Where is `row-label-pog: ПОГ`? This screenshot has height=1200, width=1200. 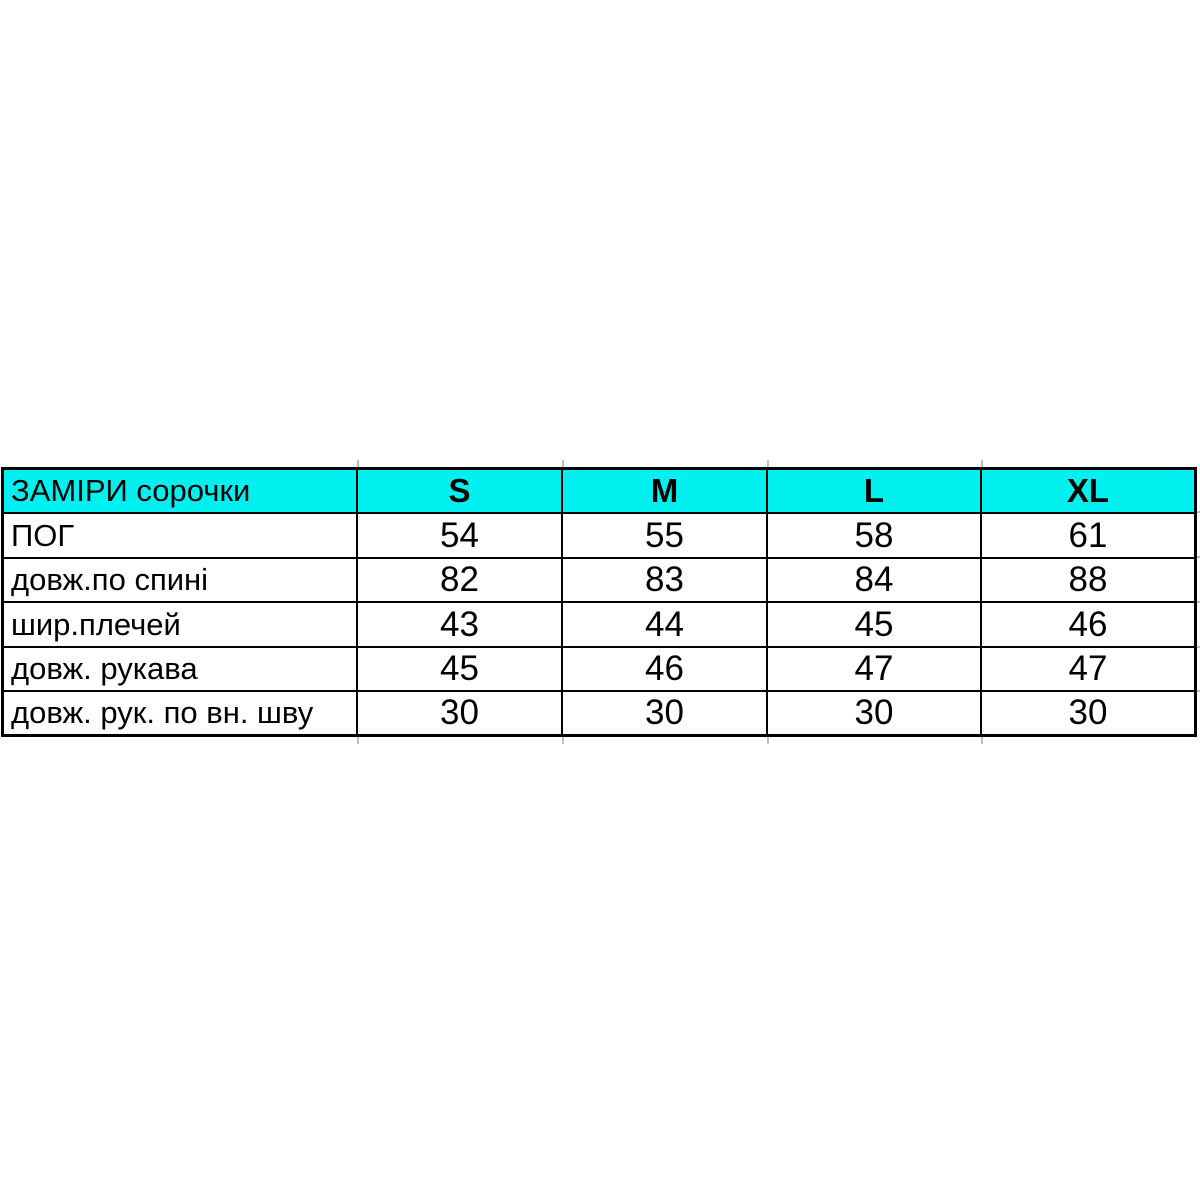
row-label-pog: ПОГ is located at coordinates (180, 535).